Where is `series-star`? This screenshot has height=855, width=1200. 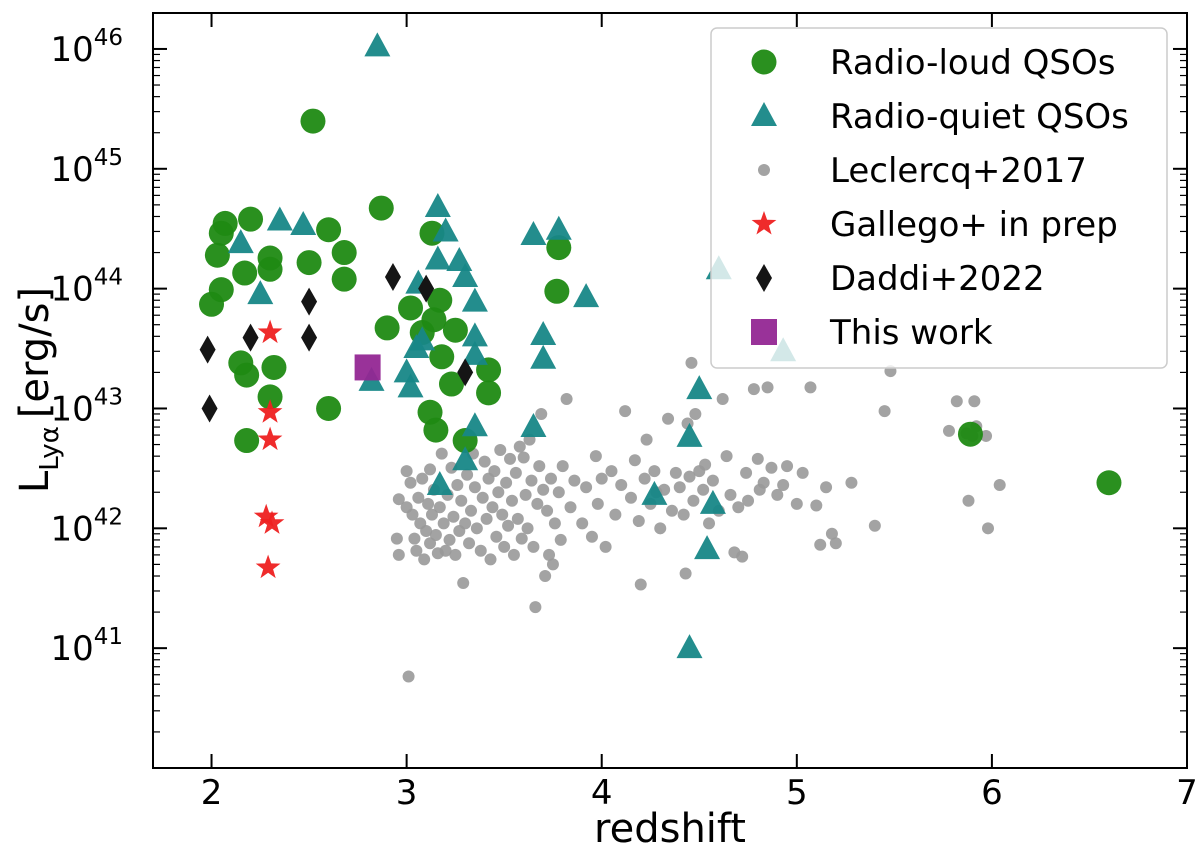
series-star is located at coordinates (269, 449).